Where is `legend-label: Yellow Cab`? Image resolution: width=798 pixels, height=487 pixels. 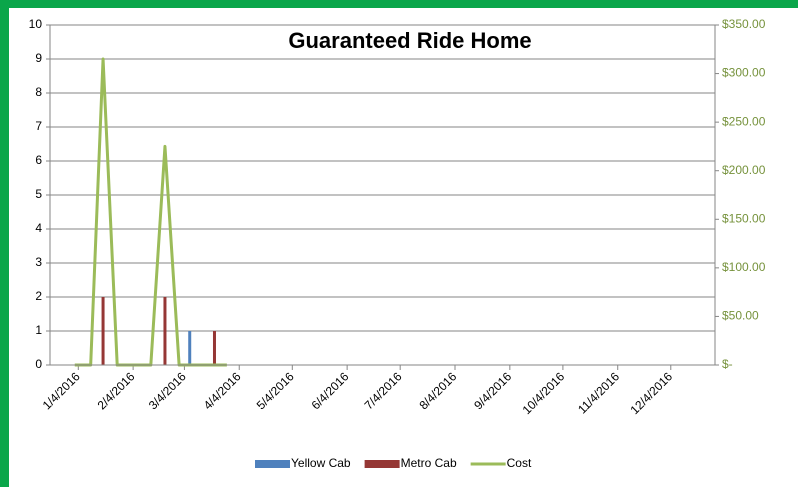 legend-label: Yellow Cab is located at coordinates (321, 463).